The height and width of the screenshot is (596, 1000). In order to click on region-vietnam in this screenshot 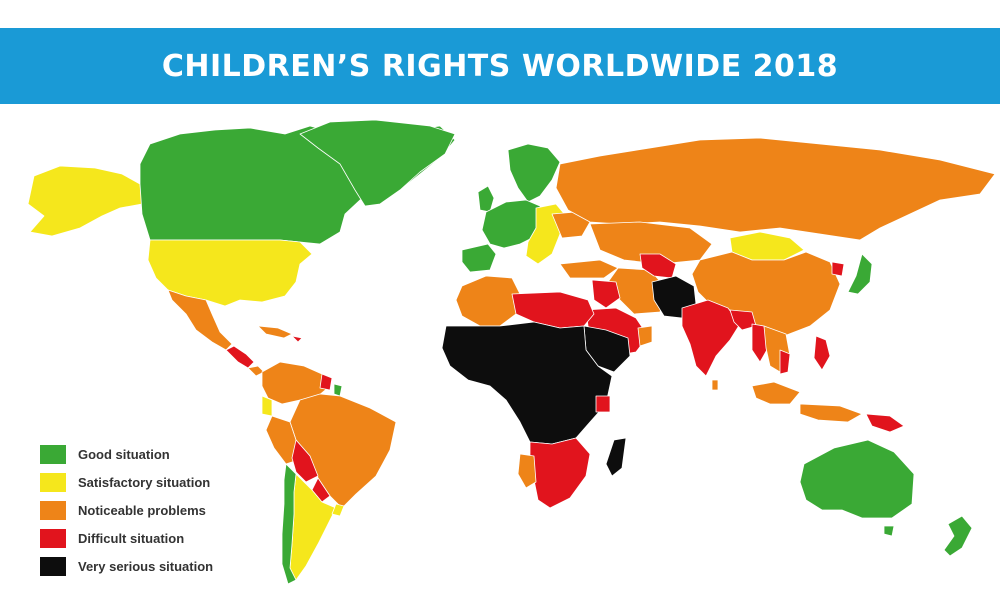, I will do `click(785, 362)`.